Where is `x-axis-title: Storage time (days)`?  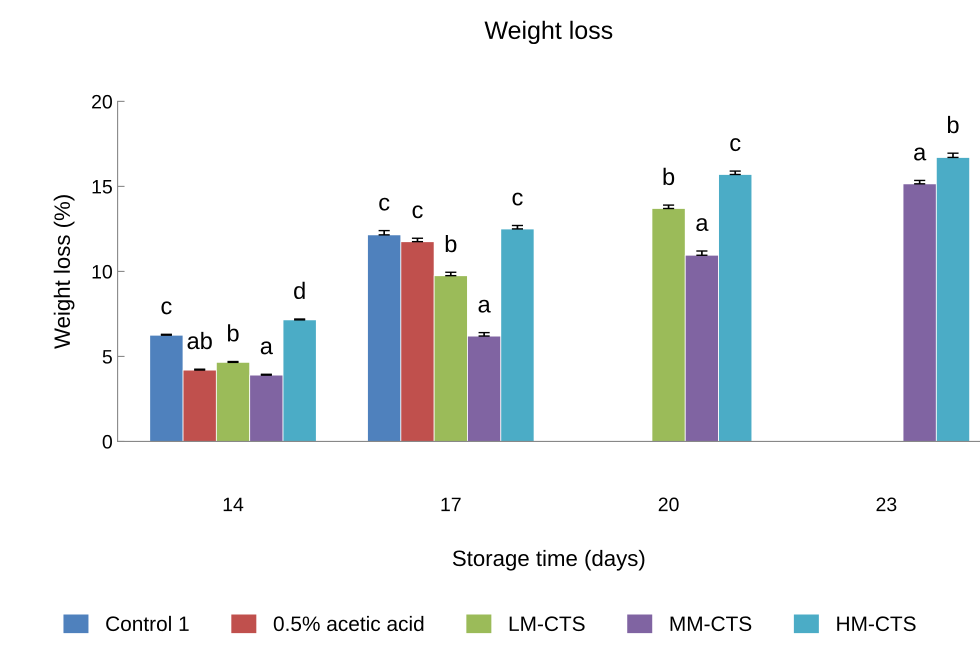 x-axis-title: Storage time (days) is located at coordinates (548, 560).